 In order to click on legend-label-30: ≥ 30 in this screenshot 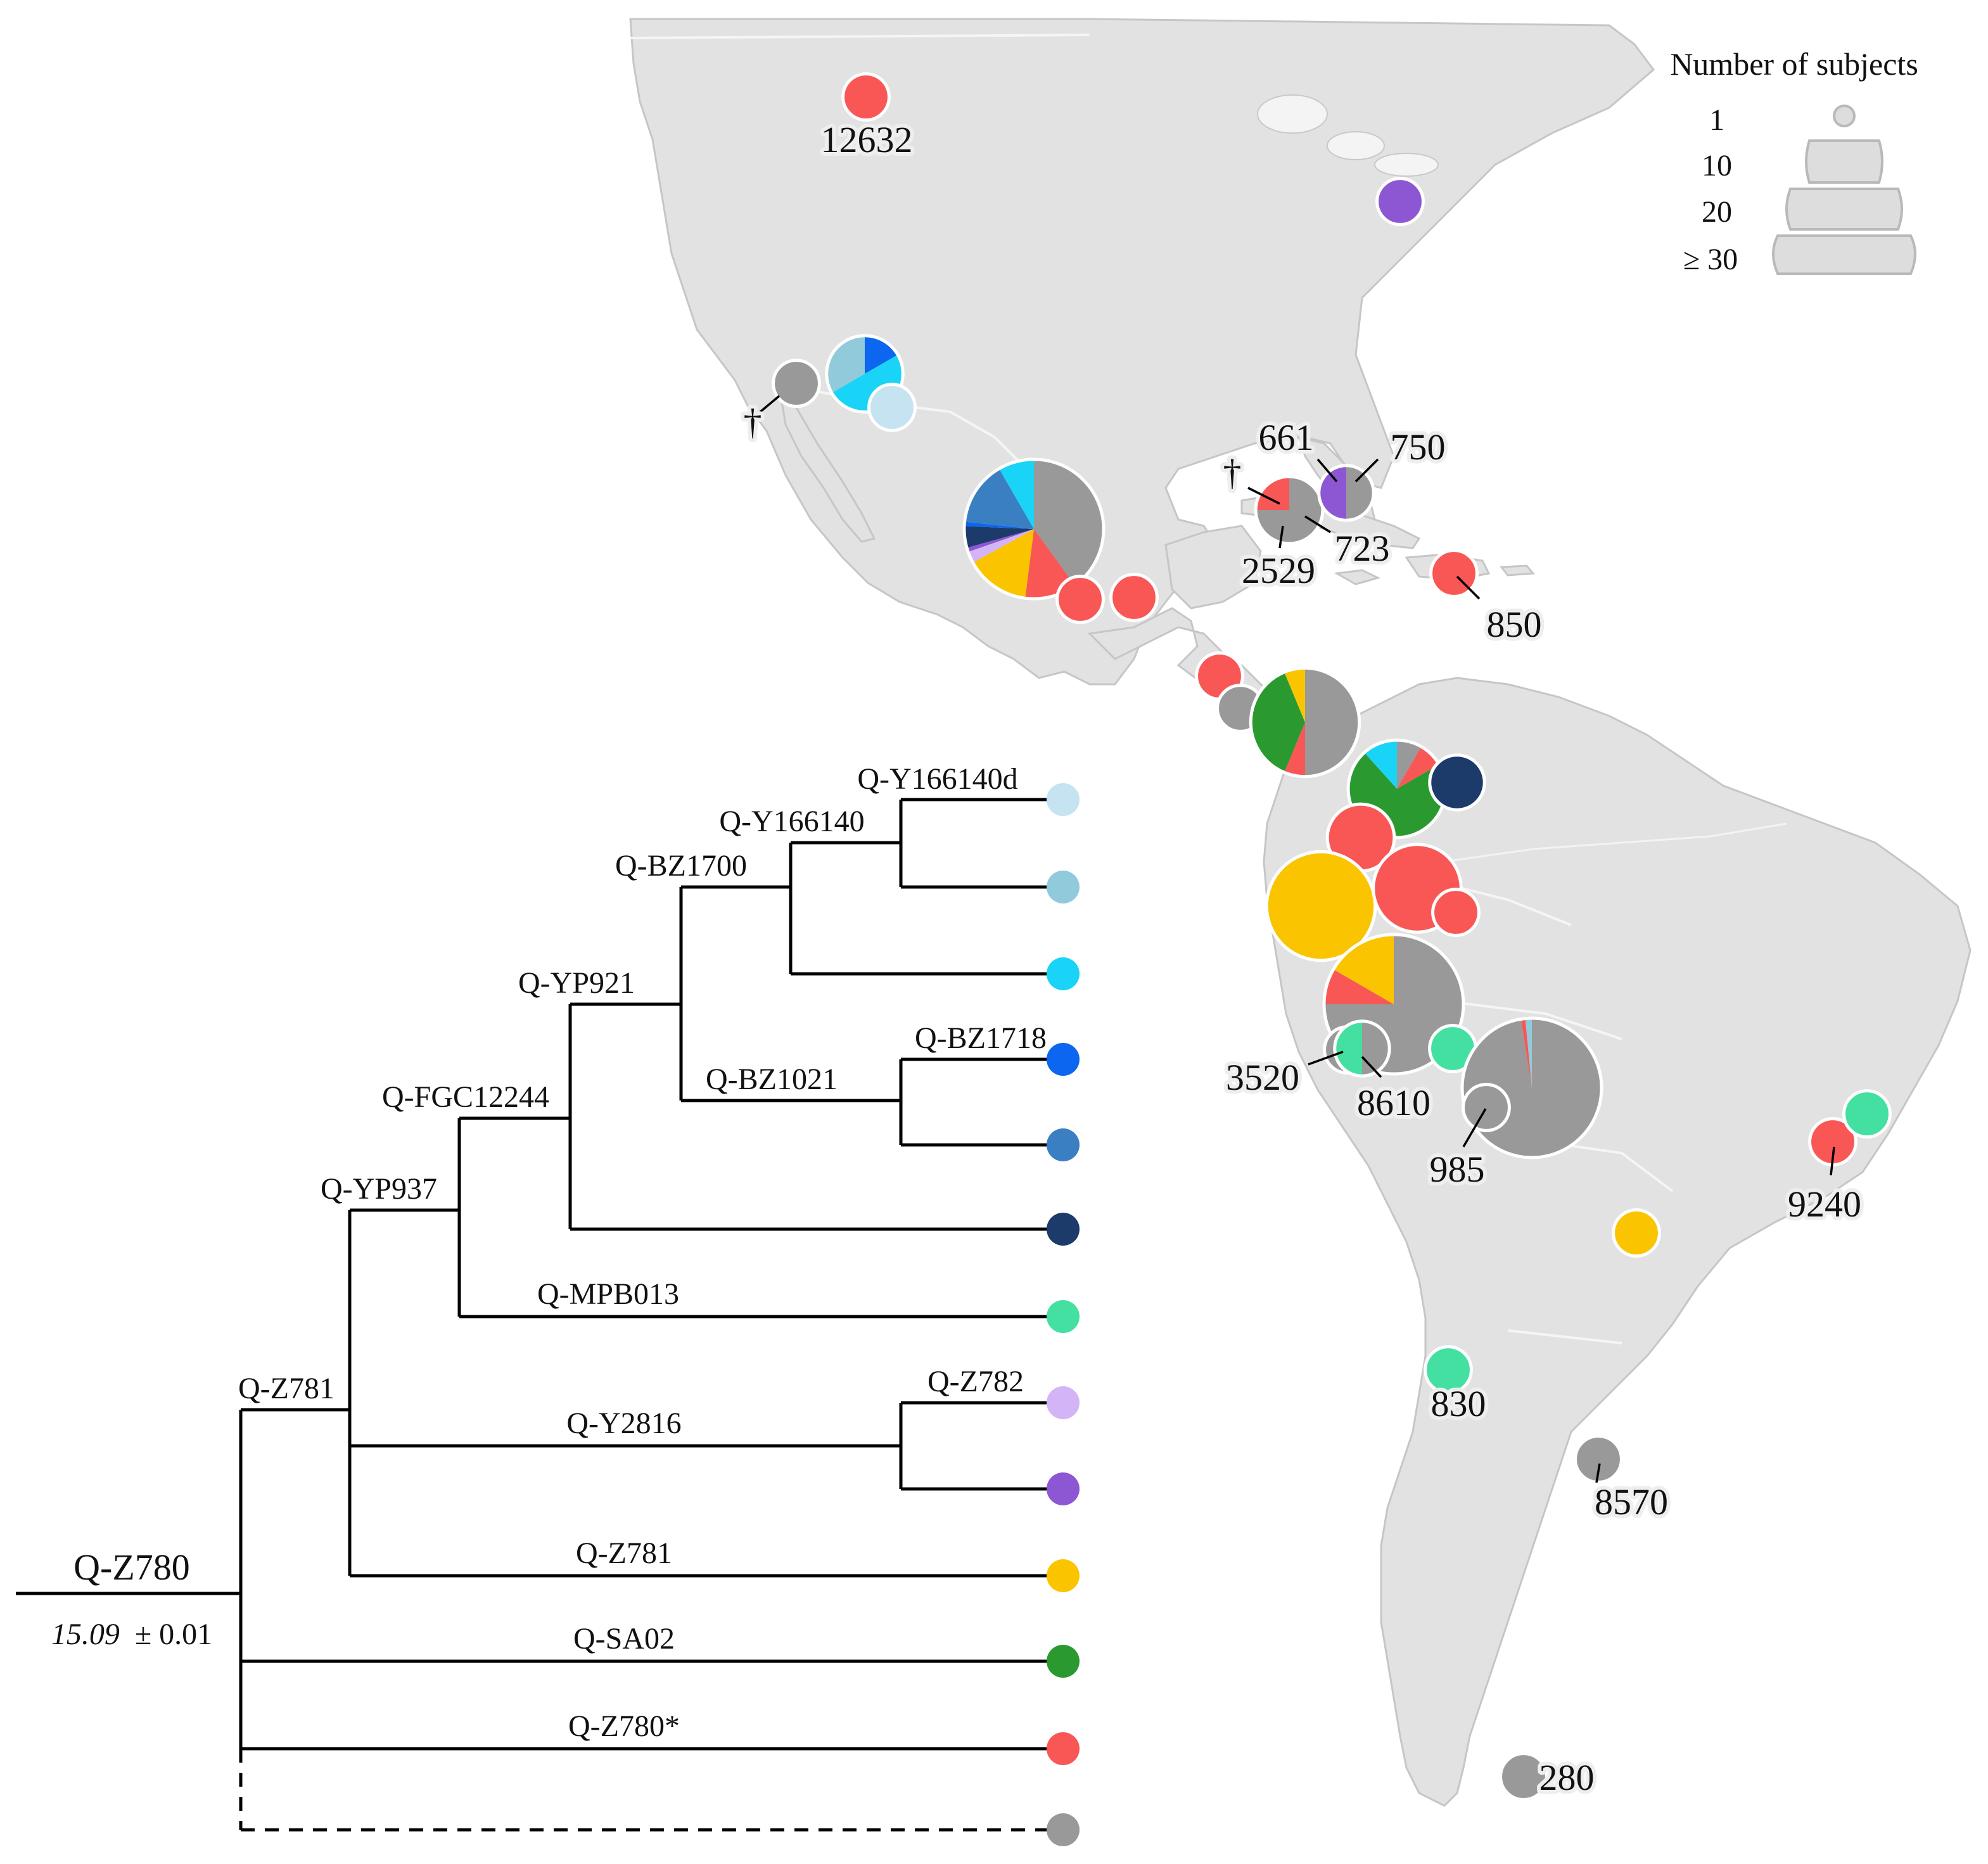, I will do `click(1710, 259)`.